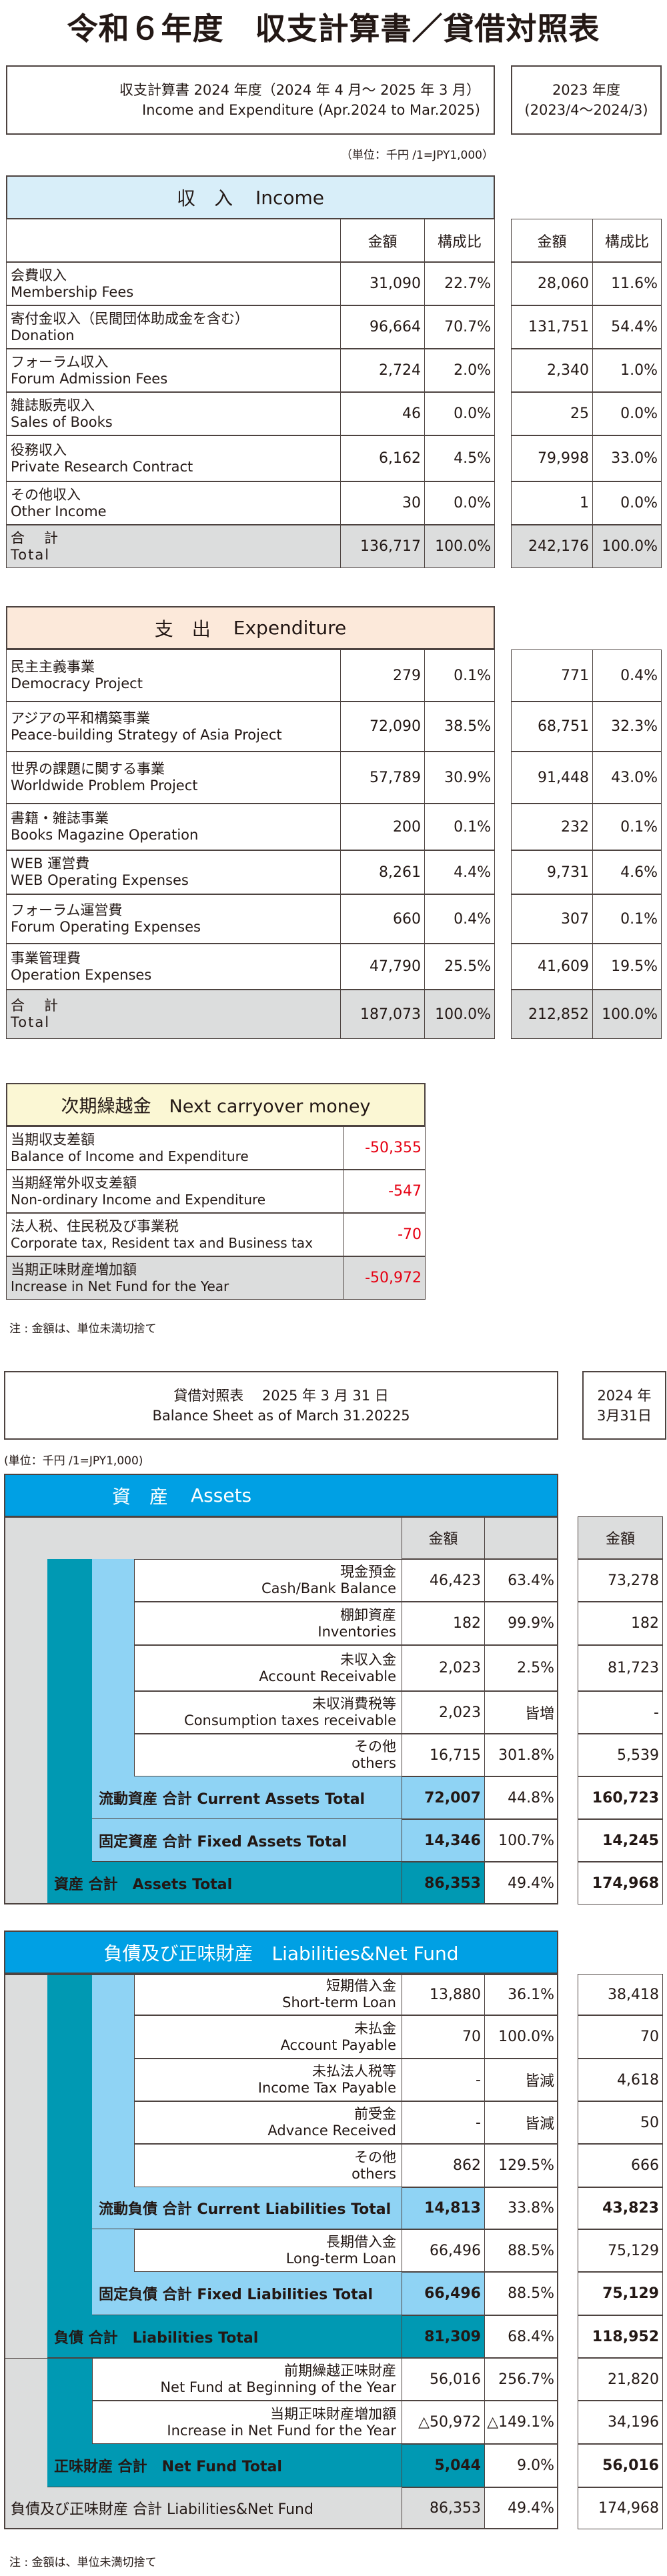  Describe the element at coordinates (268, 2165) in the screenshot. I see `bs-row-label-cell: その他 others` at that location.